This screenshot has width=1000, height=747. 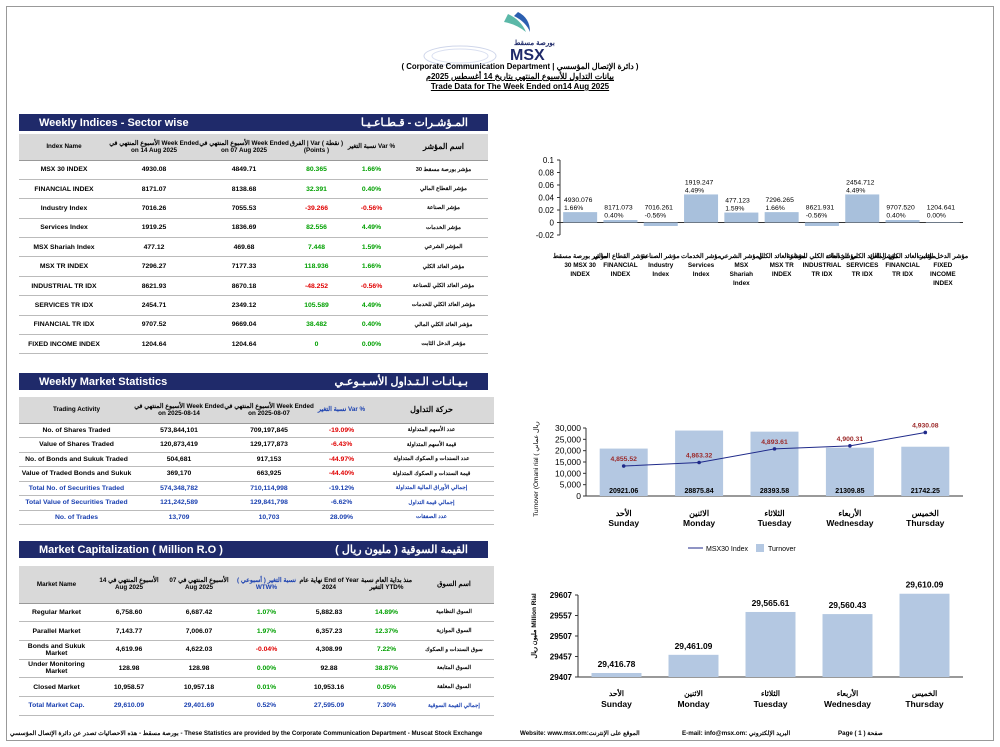 I want to click on table-cell: 4,619.96, so click(x=129, y=650).